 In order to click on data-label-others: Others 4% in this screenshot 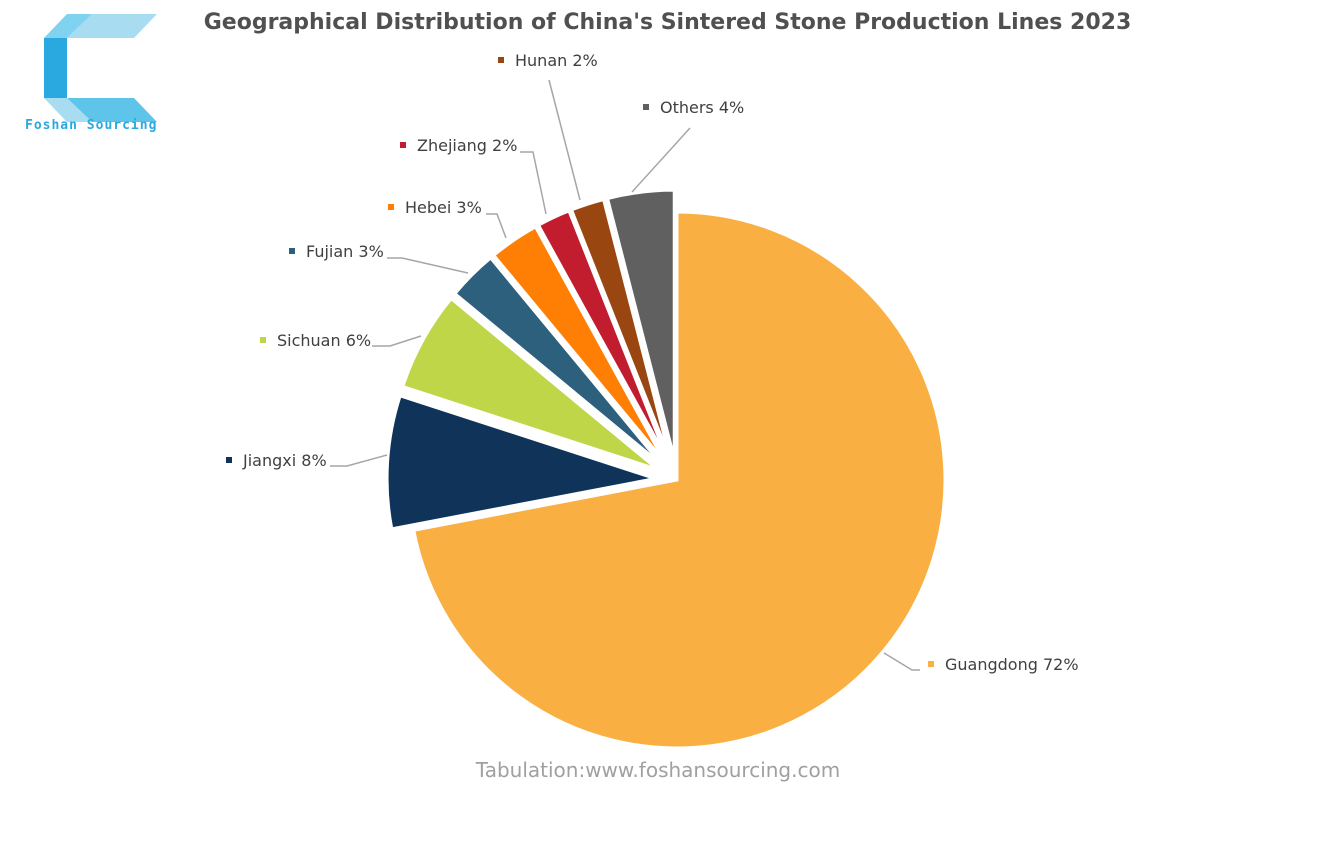, I will do `click(702, 107)`.